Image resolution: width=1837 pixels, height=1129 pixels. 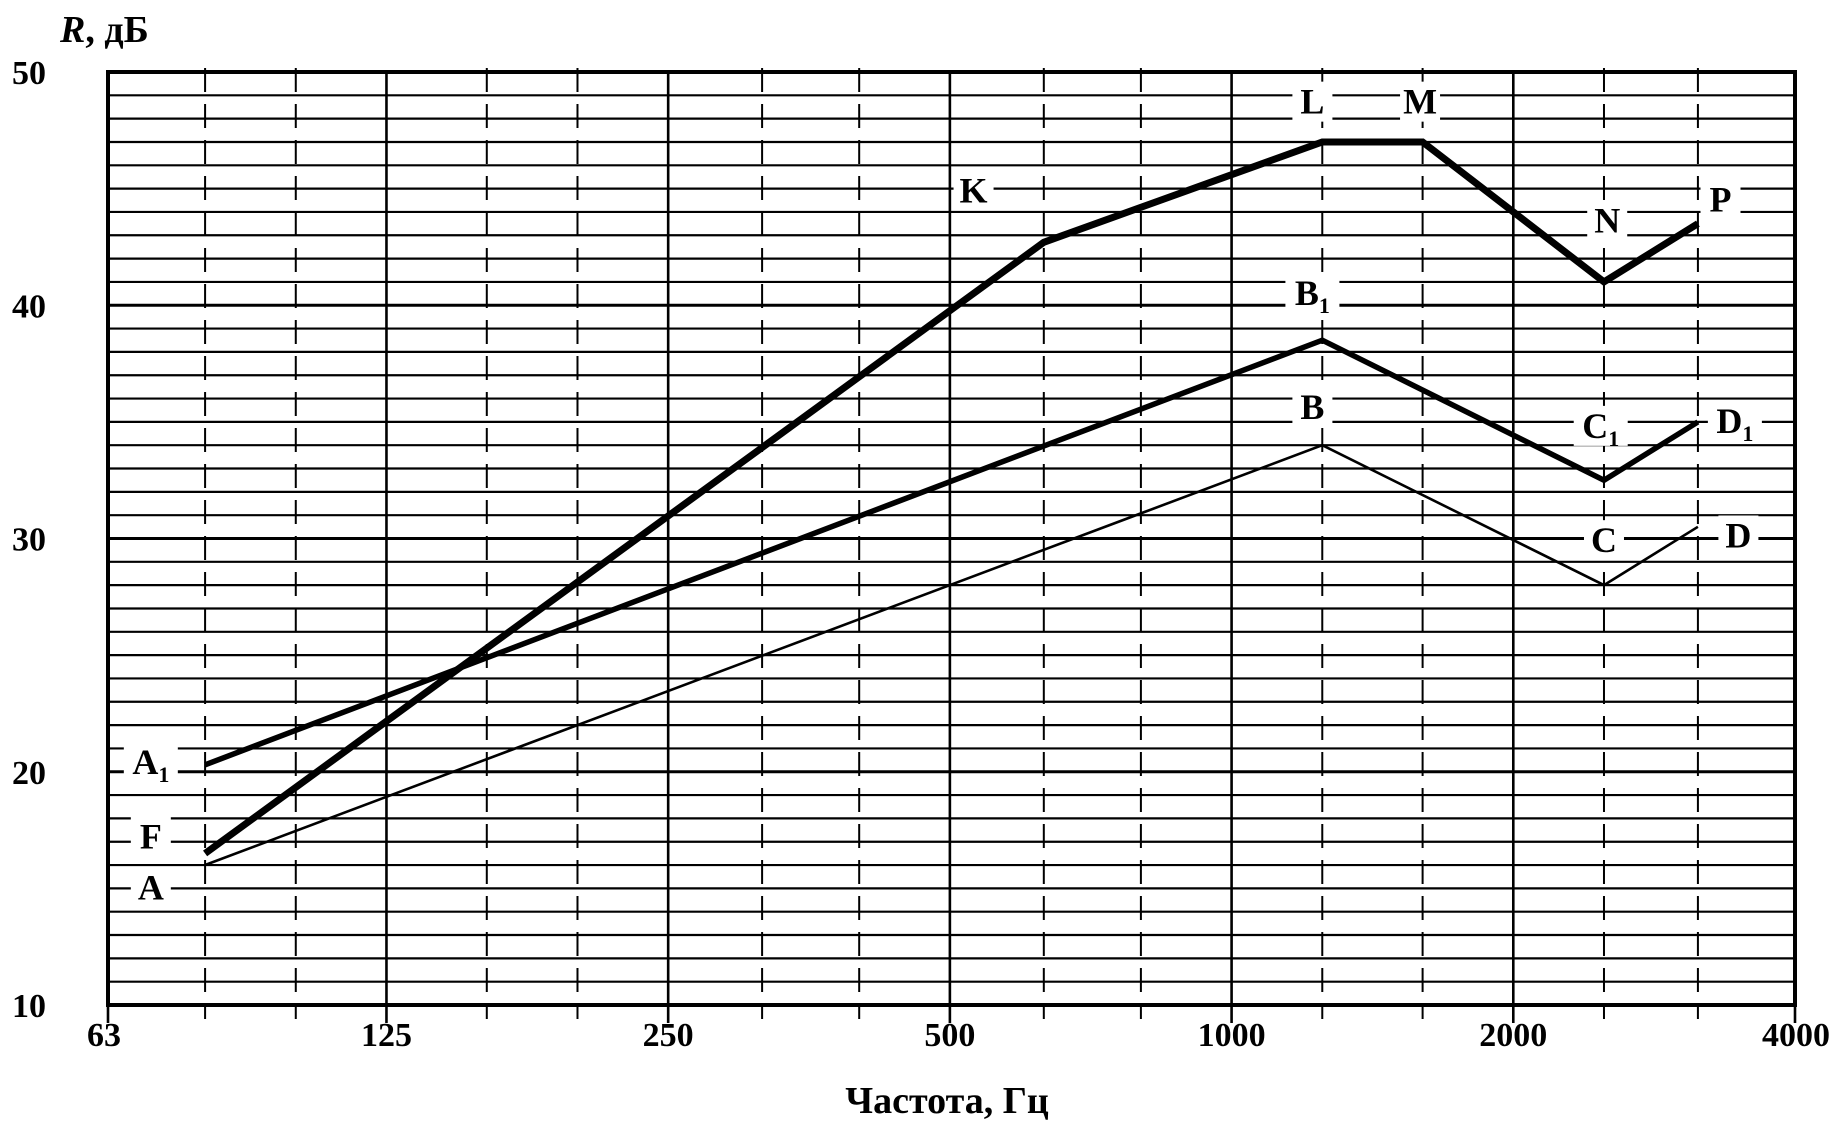 I want to click on point-label-text: D, so click(x=1738, y=535).